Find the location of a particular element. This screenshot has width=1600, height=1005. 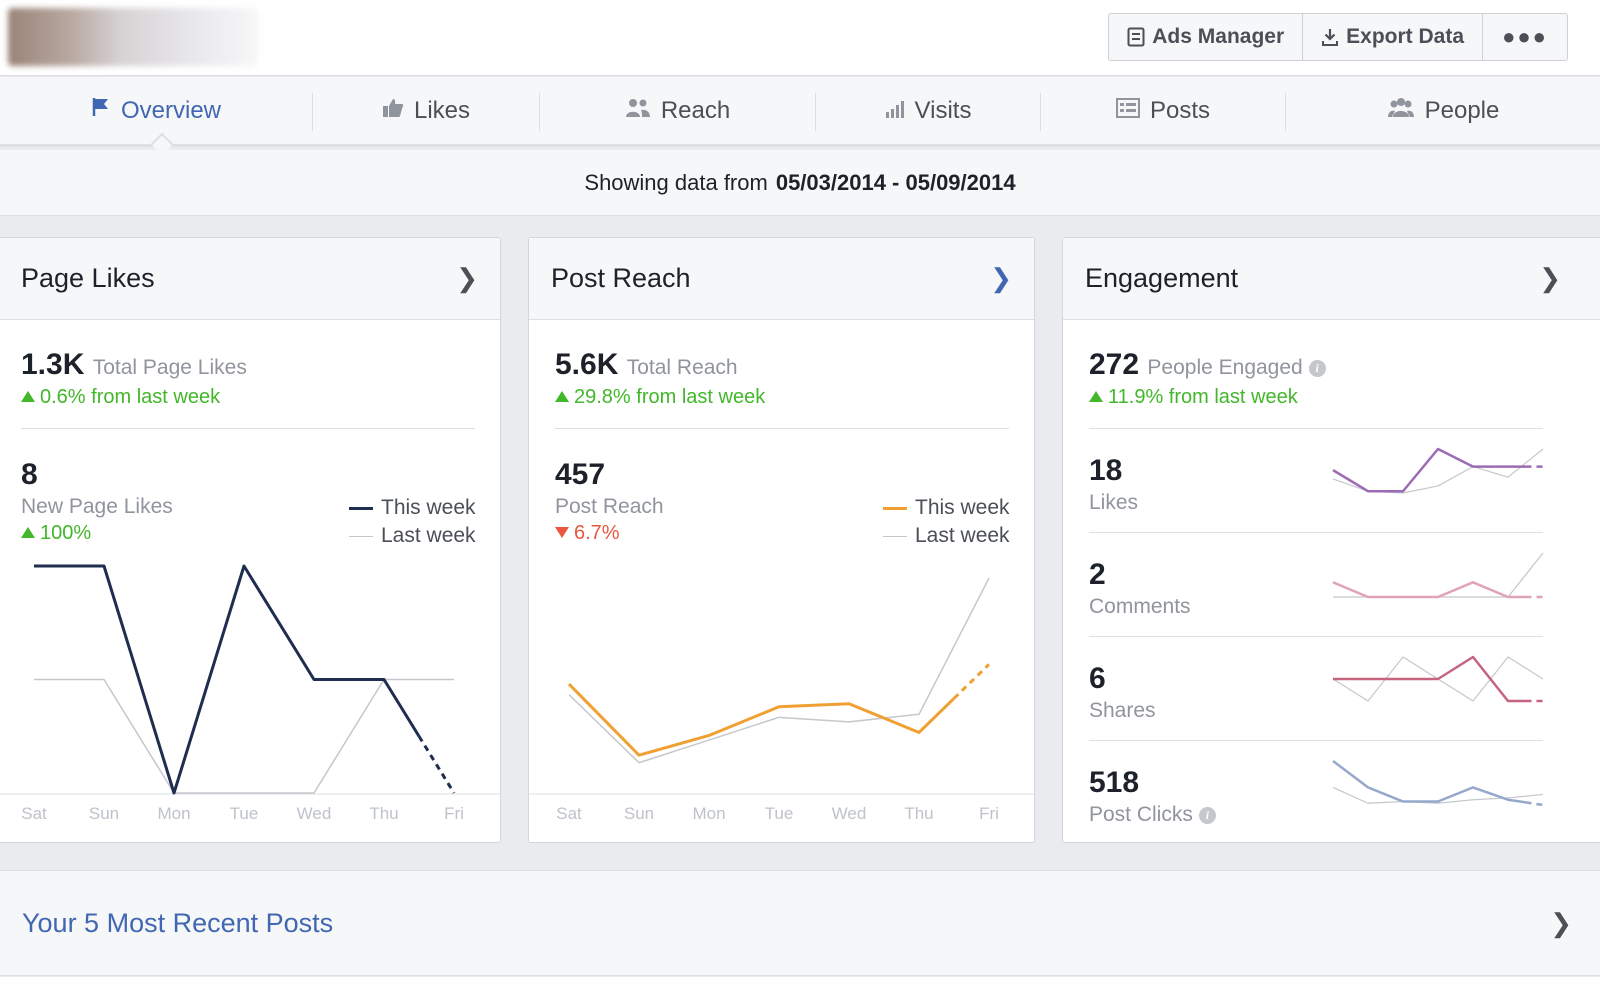

tab-reach: Reach is located at coordinates (677, 110).